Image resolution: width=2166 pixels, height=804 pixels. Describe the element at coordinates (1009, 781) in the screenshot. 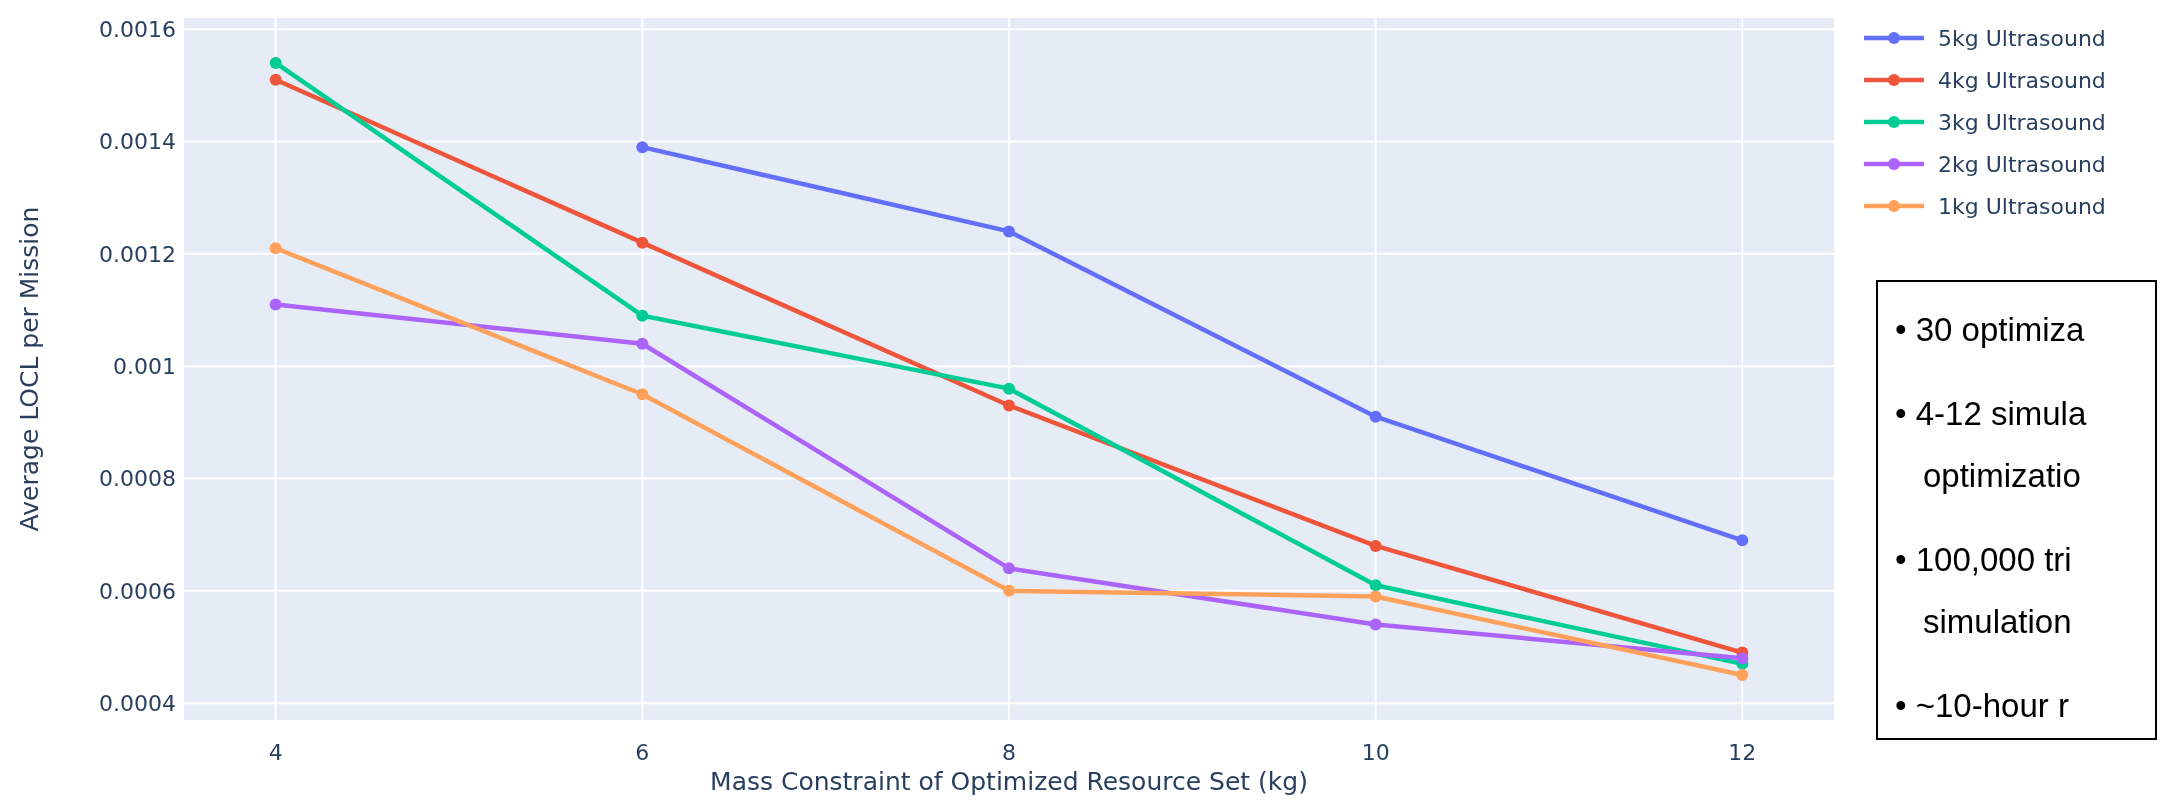

I see `x-axis-title: Mass Constraint of Optimized Resource Set (kg)` at that location.